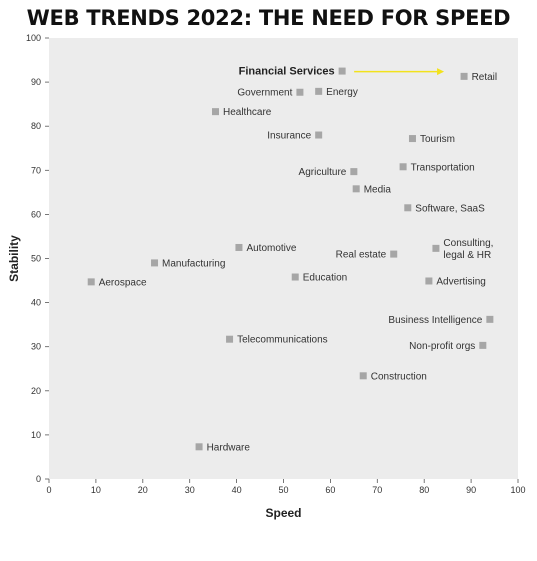 Image resolution: width=537 pixels, height=561 pixels. Describe the element at coordinates (283, 490) in the screenshot. I see `x-tick-label: 50` at that location.